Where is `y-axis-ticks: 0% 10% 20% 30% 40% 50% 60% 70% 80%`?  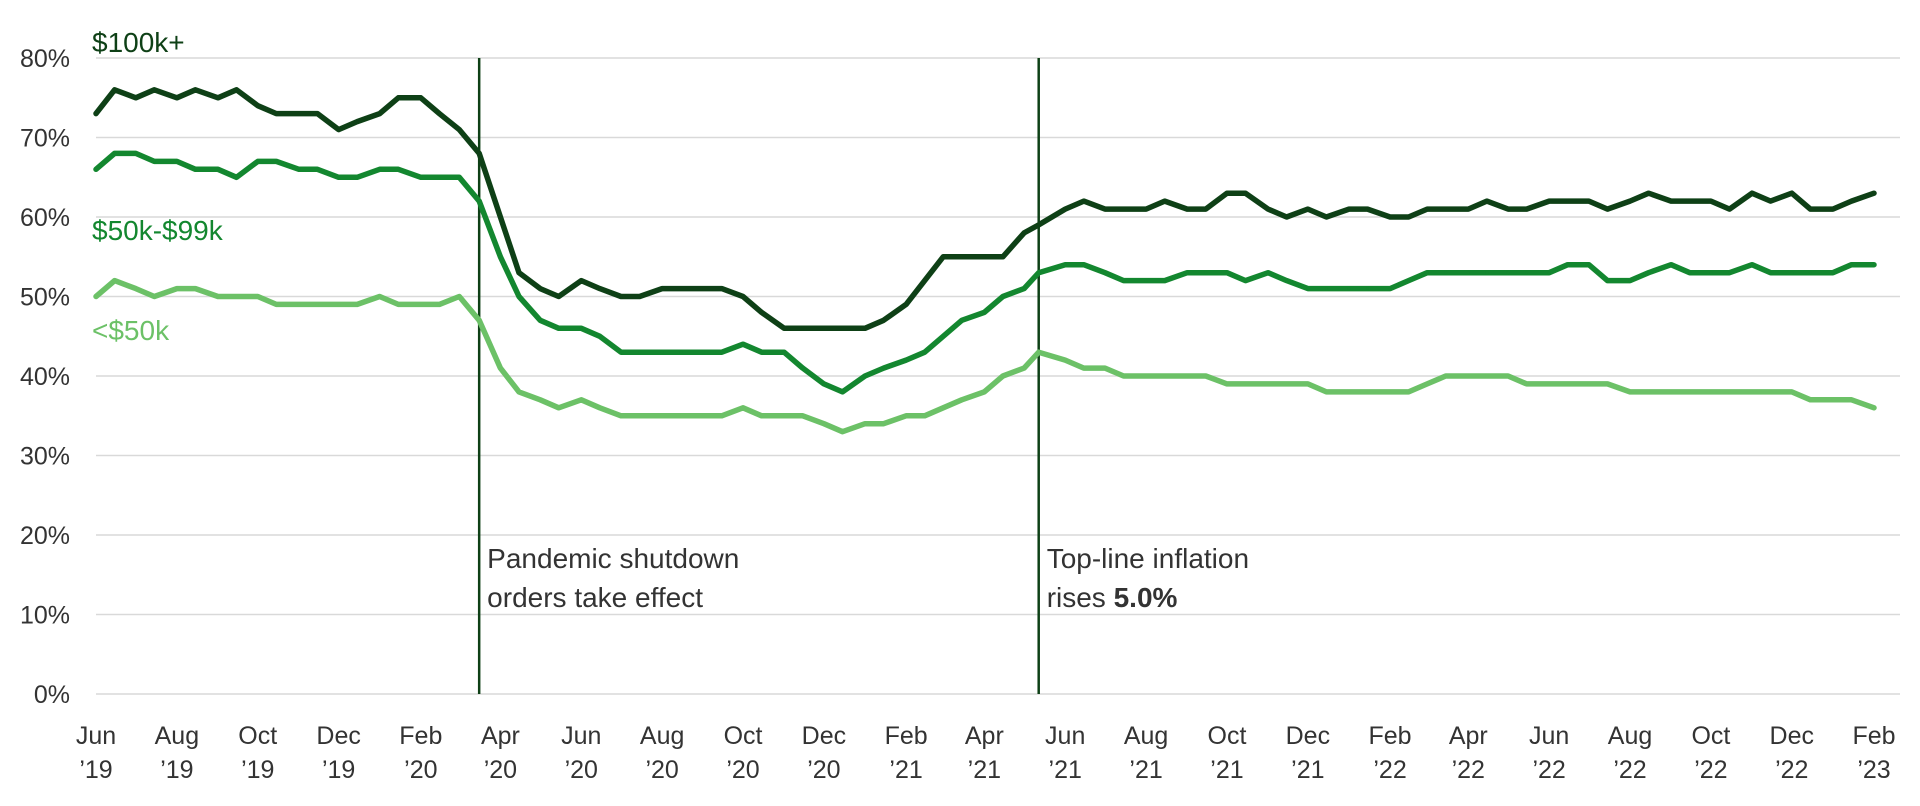 y-axis-ticks: 0% 10% 20% 30% 40% 50% 60% 70% 80% is located at coordinates (45, 377).